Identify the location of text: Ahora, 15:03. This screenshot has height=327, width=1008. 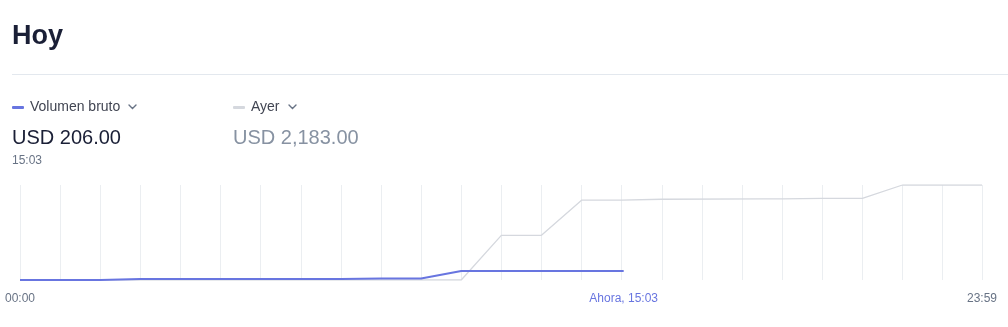
(624, 298).